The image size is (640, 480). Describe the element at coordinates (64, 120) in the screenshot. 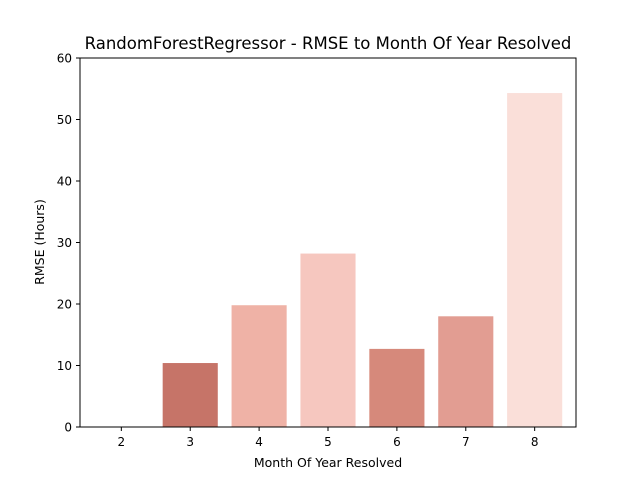

I see `y-tick-label-50: 50` at that location.